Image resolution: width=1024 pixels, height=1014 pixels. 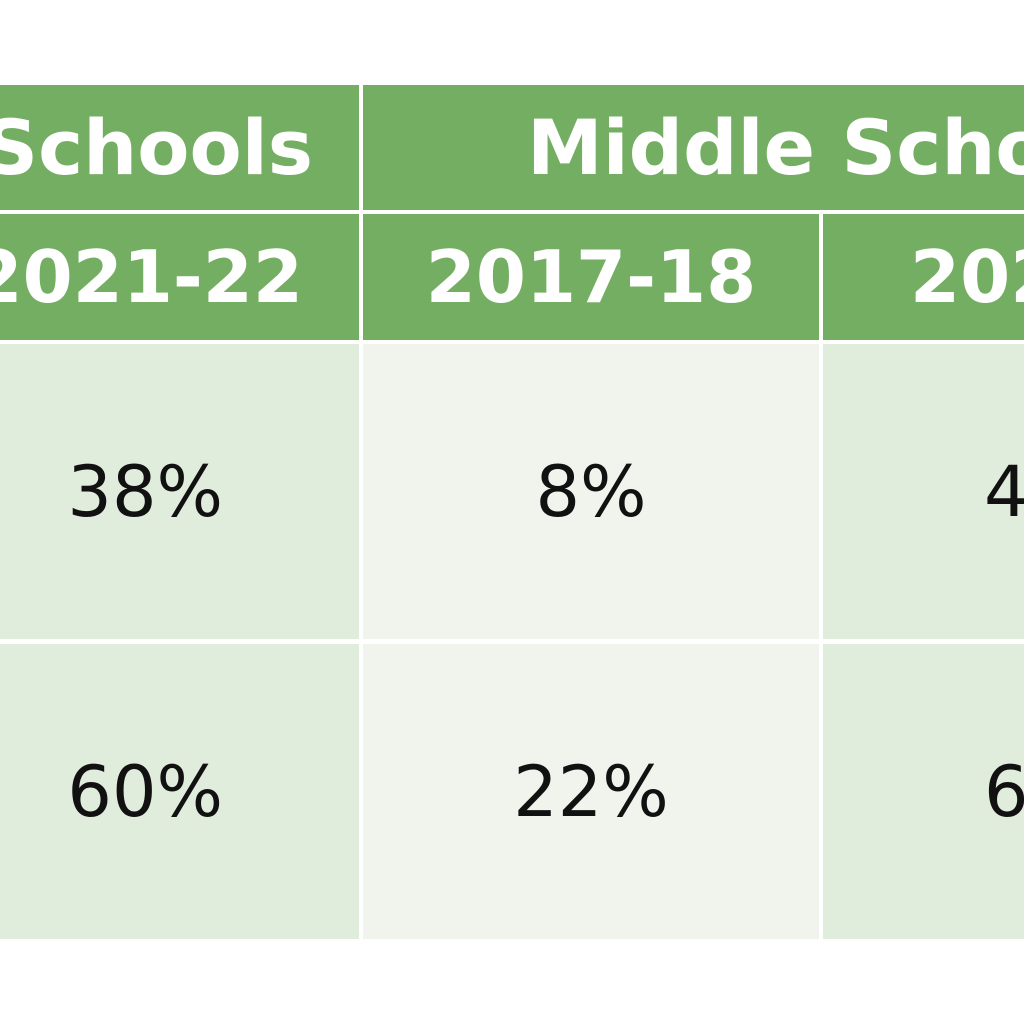 I want to click on cell-value: 6, so click(x=1004, y=791).